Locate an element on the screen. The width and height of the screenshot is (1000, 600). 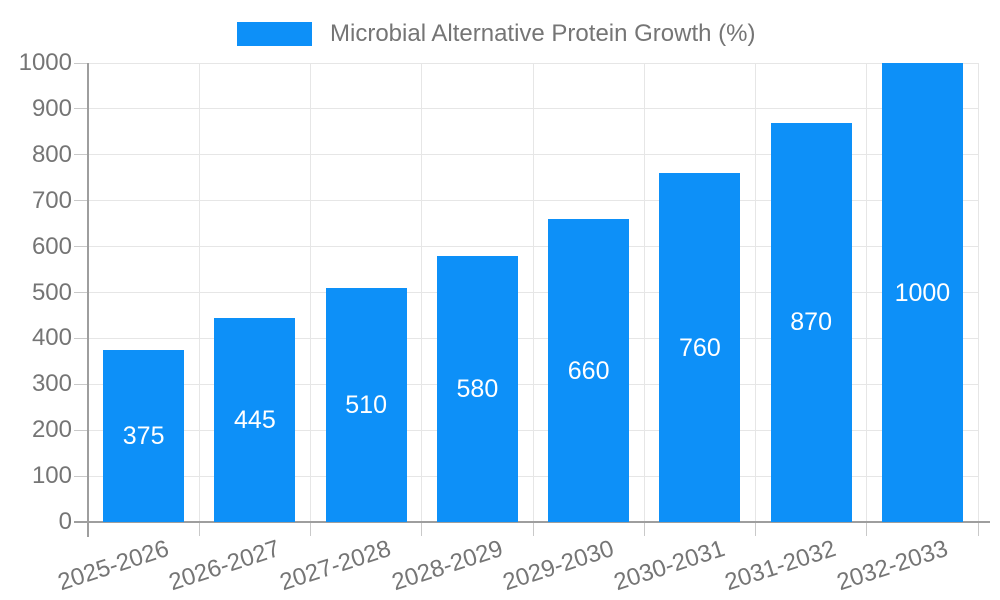
x-tick-label: 2028-2029 is located at coordinates (447, 566).